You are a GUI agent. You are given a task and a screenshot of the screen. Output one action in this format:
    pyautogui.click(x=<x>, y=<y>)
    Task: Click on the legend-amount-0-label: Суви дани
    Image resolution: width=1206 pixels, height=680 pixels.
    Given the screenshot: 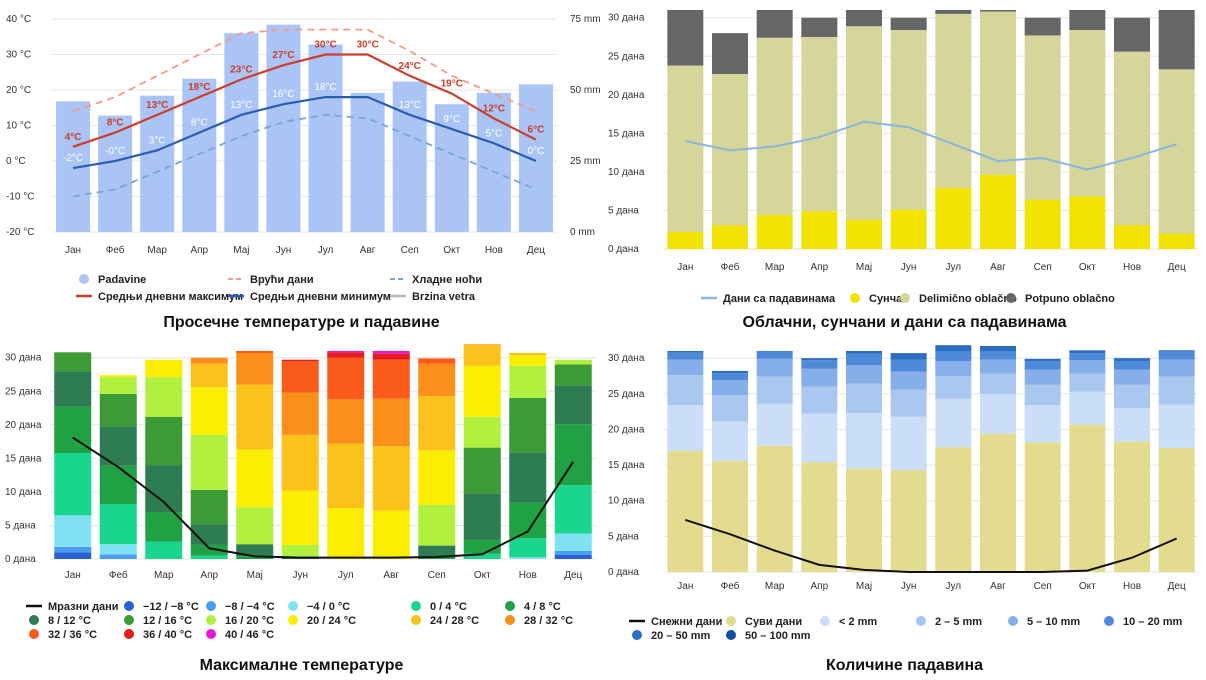 What is the action you would take?
    pyautogui.click(x=773, y=622)
    